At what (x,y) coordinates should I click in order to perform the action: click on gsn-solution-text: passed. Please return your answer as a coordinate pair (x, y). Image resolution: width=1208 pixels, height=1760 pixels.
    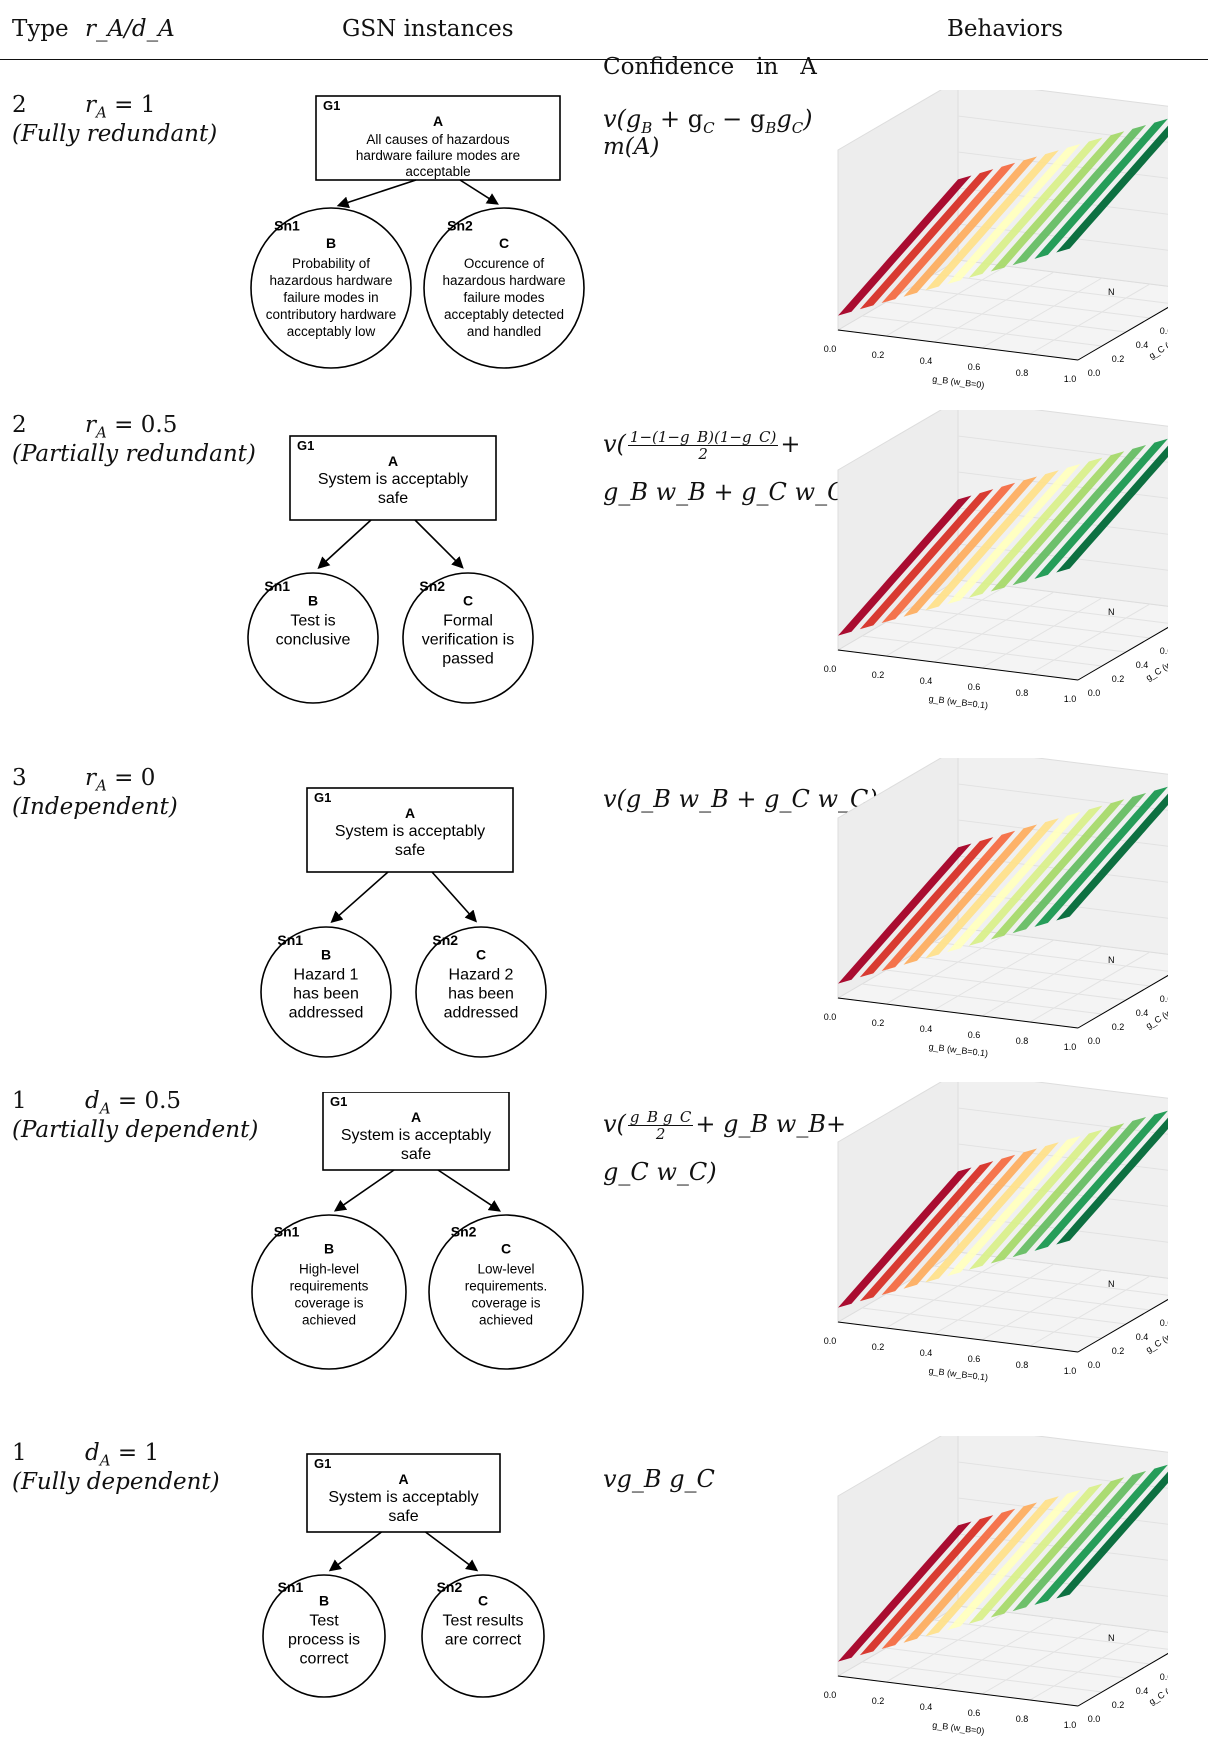
    Looking at the image, I should click on (468, 659).